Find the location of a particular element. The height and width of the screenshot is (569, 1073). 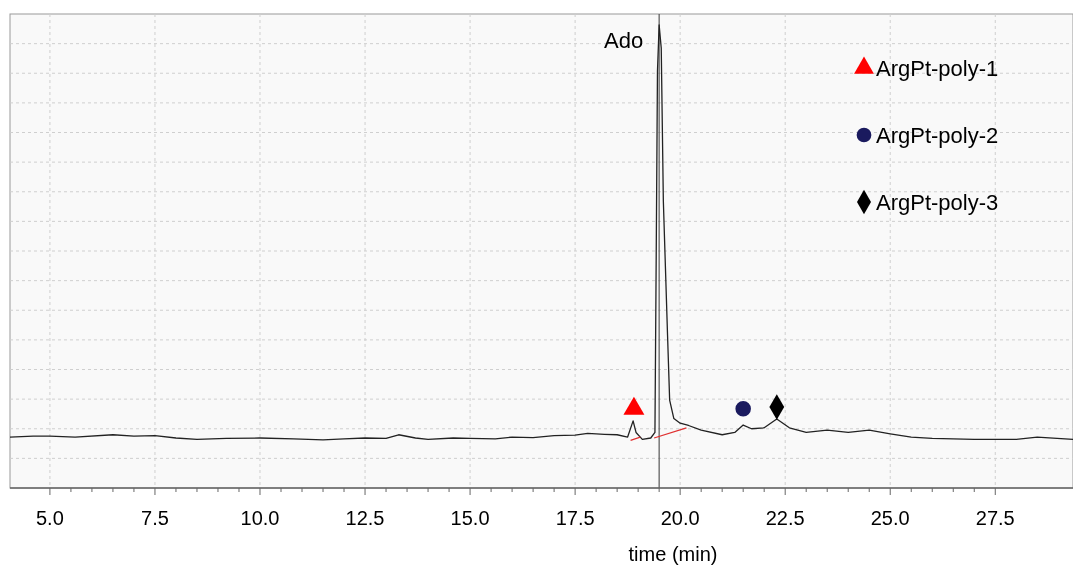

x-tick-label: 7.5 is located at coordinates (155, 518).